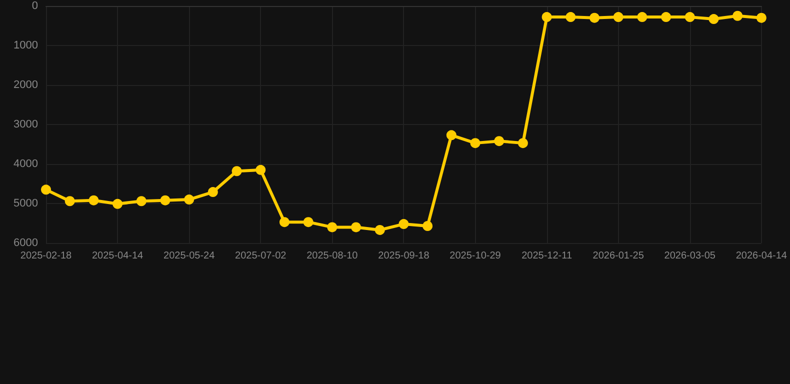 The width and height of the screenshot is (790, 384). Describe the element at coordinates (476, 256) in the screenshot. I see `x-tick-label: 2025-10-29` at that location.